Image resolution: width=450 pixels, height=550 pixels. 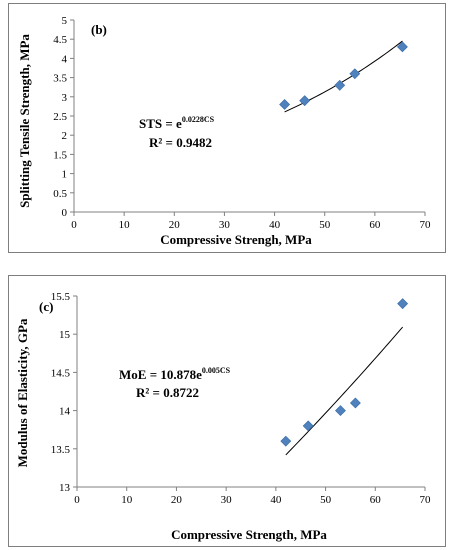 I want to click on y-tick-label: 1.5, so click(x=60, y=155).